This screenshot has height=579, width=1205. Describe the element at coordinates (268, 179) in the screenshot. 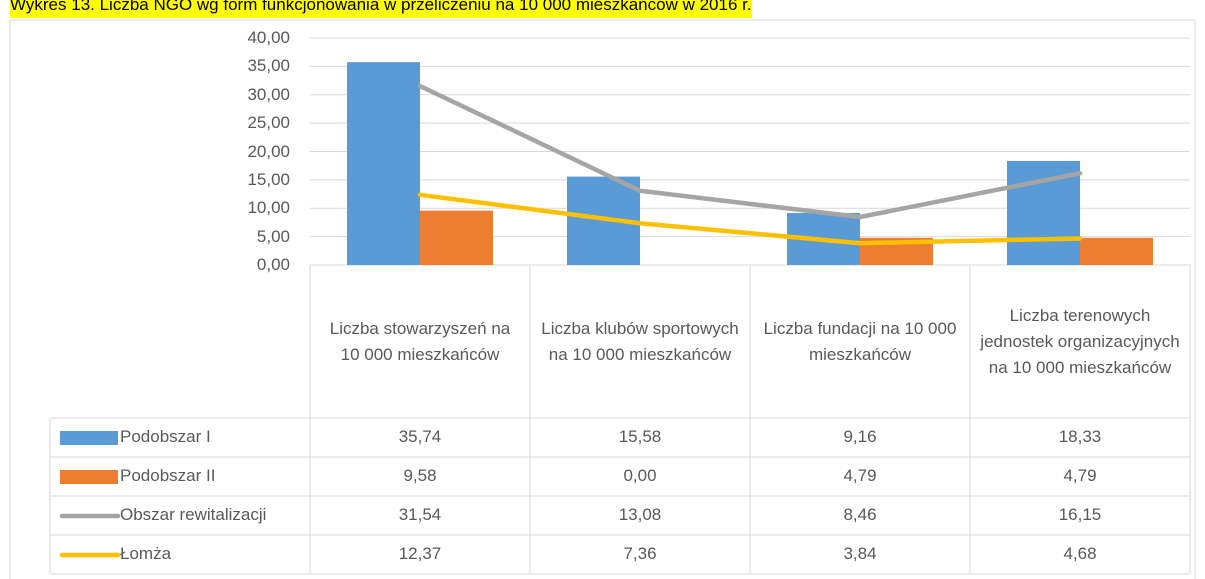

I see `y-tick-label: 15,00` at that location.